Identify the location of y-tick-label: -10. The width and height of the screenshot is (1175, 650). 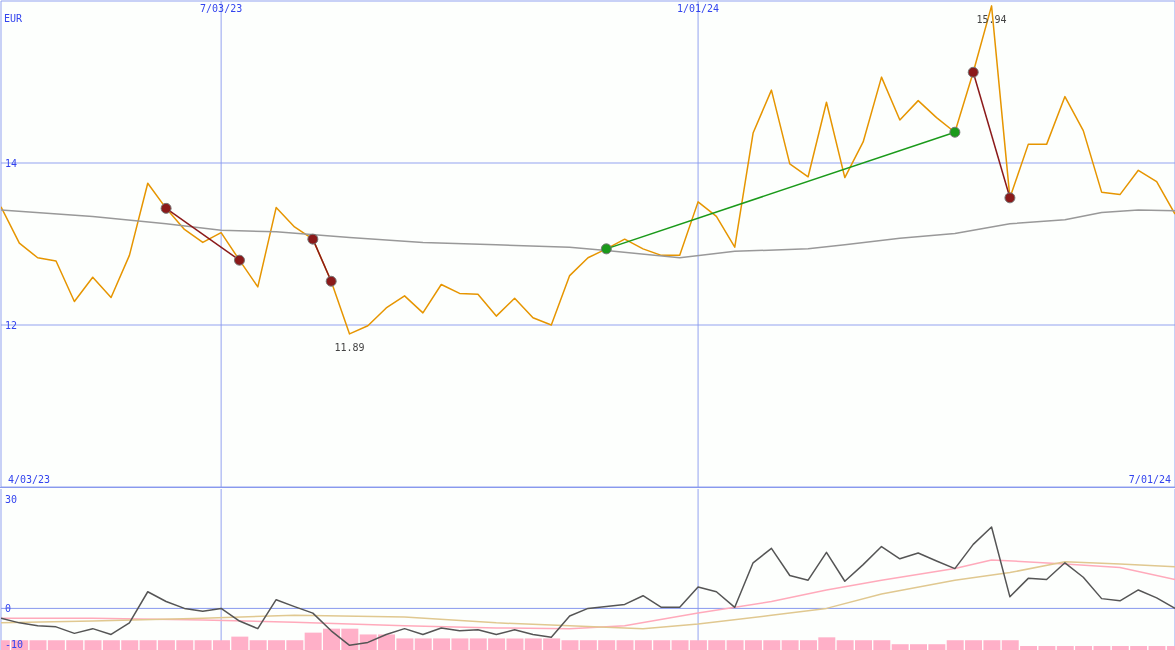
(14, 644).